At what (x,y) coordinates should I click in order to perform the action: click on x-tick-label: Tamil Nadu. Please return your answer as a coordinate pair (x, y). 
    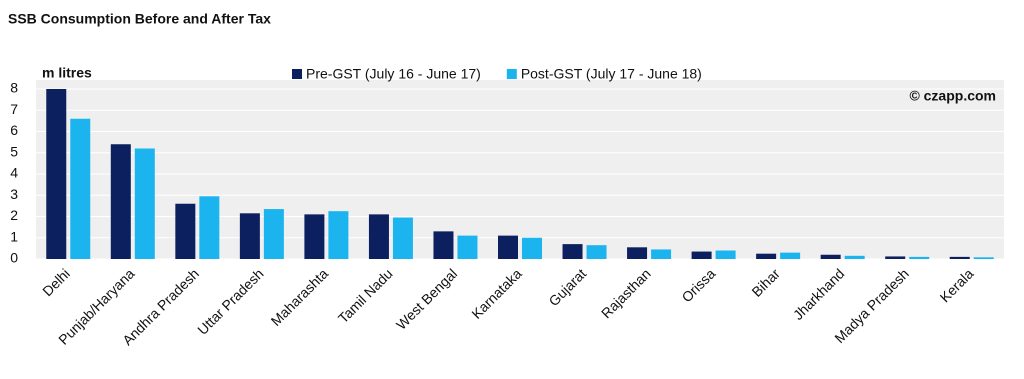
    Looking at the image, I should click on (365, 295).